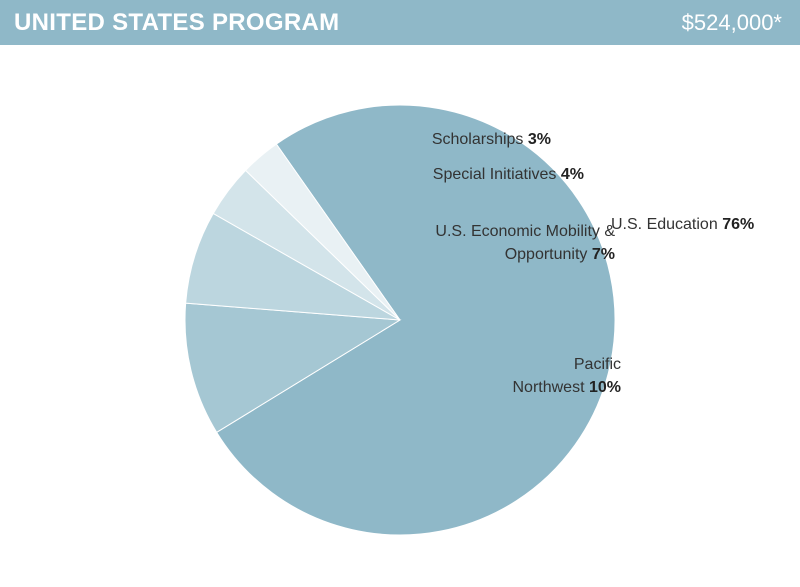  I want to click on value-label: 4%, so click(572, 174).